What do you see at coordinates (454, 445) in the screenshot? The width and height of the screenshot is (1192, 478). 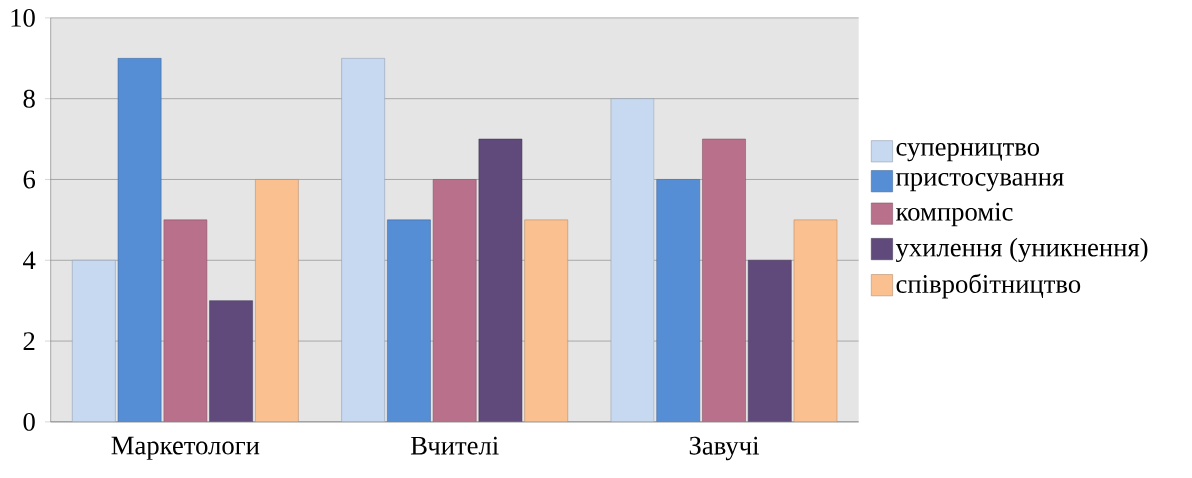 I see `x-tick-label: Вчителі` at bounding box center [454, 445].